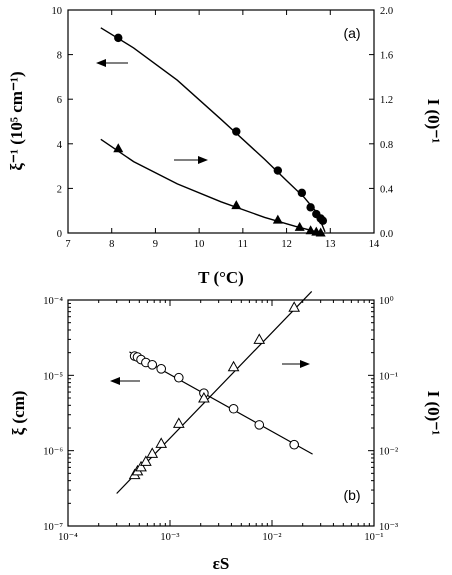 This screenshot has width=452, height=575. Describe the element at coordinates (387, 189) in the screenshot. I see `y2-tick-label: 0.4` at that location.